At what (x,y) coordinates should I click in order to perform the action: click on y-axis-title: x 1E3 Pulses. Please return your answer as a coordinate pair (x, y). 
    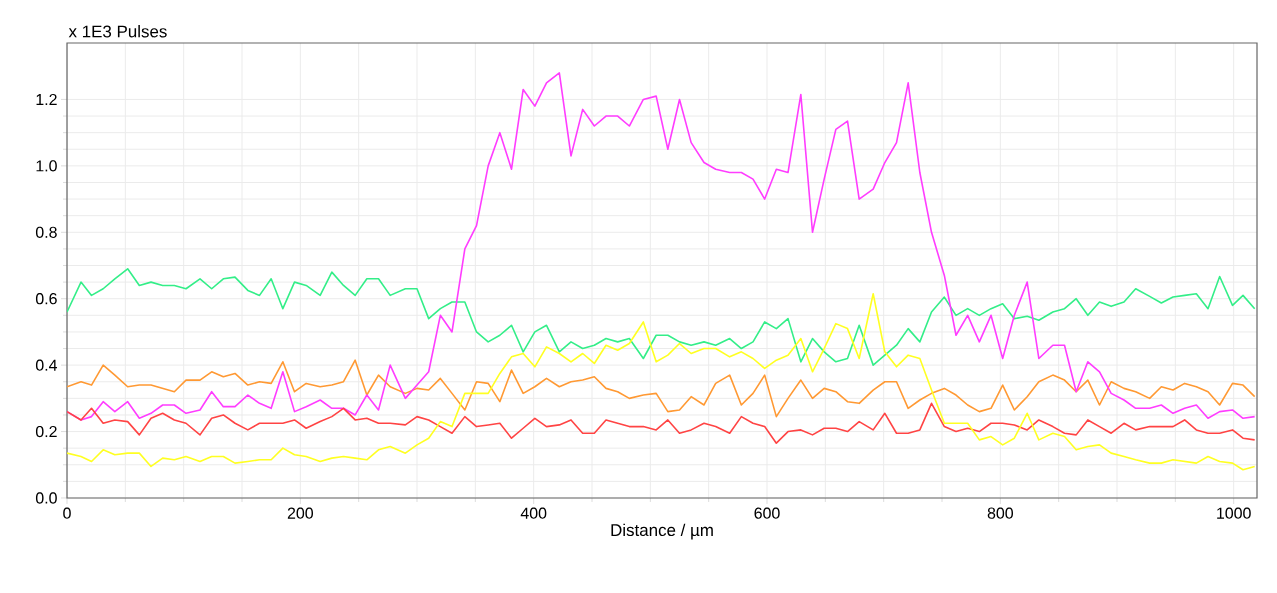
    Looking at the image, I should click on (117, 31).